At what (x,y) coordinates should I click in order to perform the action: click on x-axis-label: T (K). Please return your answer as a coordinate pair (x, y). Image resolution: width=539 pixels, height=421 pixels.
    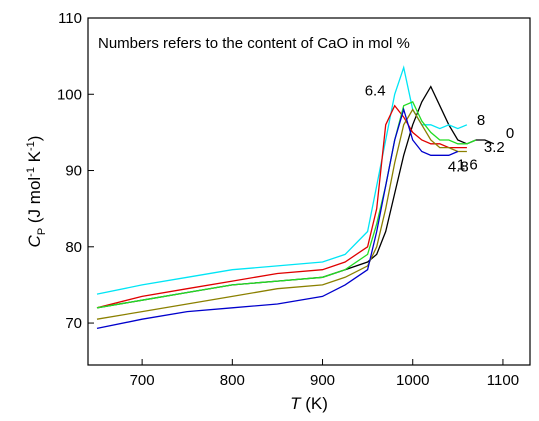
    Looking at the image, I should click on (309, 403).